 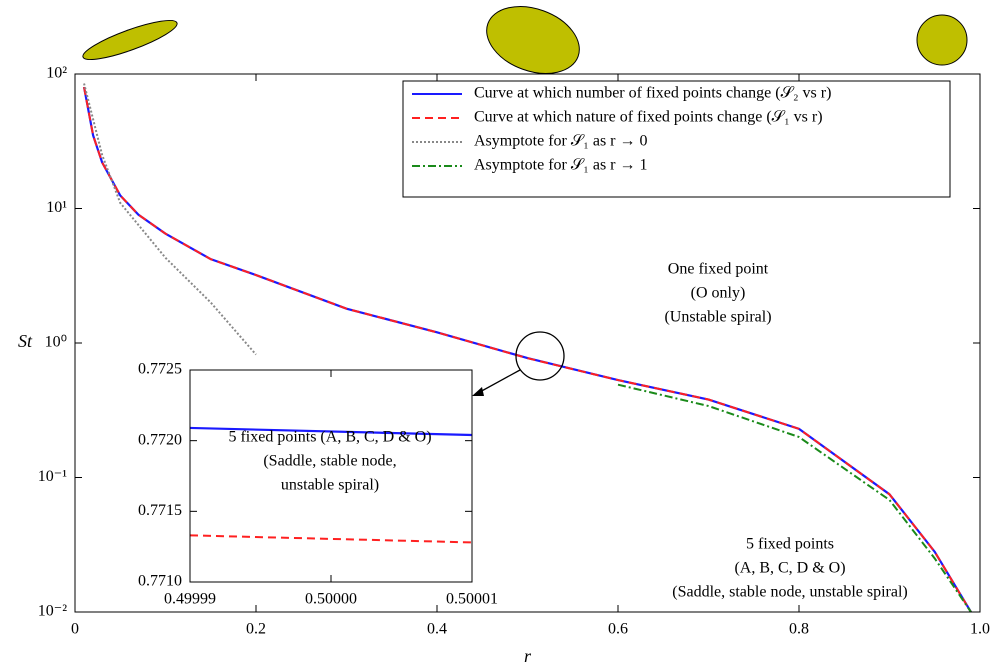 I want to click on annotation: 5 fixed points (A, B, C, D & O), so click(x=329, y=437).